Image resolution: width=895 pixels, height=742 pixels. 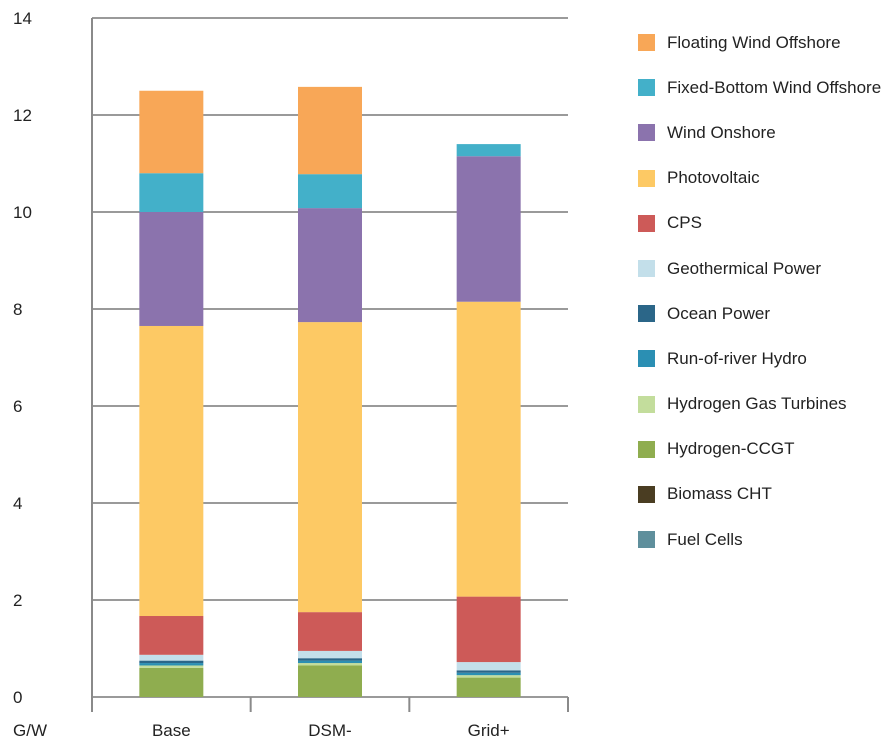 What do you see at coordinates (17, 309) in the screenshot?
I see `y-tick-label: 8` at bounding box center [17, 309].